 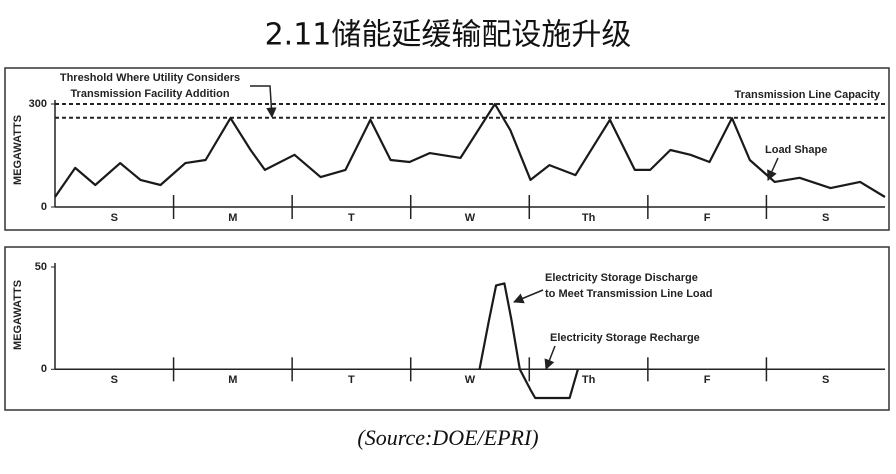 I want to click on threshold-label: Threshold Where Utility Considers, so click(x=150, y=78).